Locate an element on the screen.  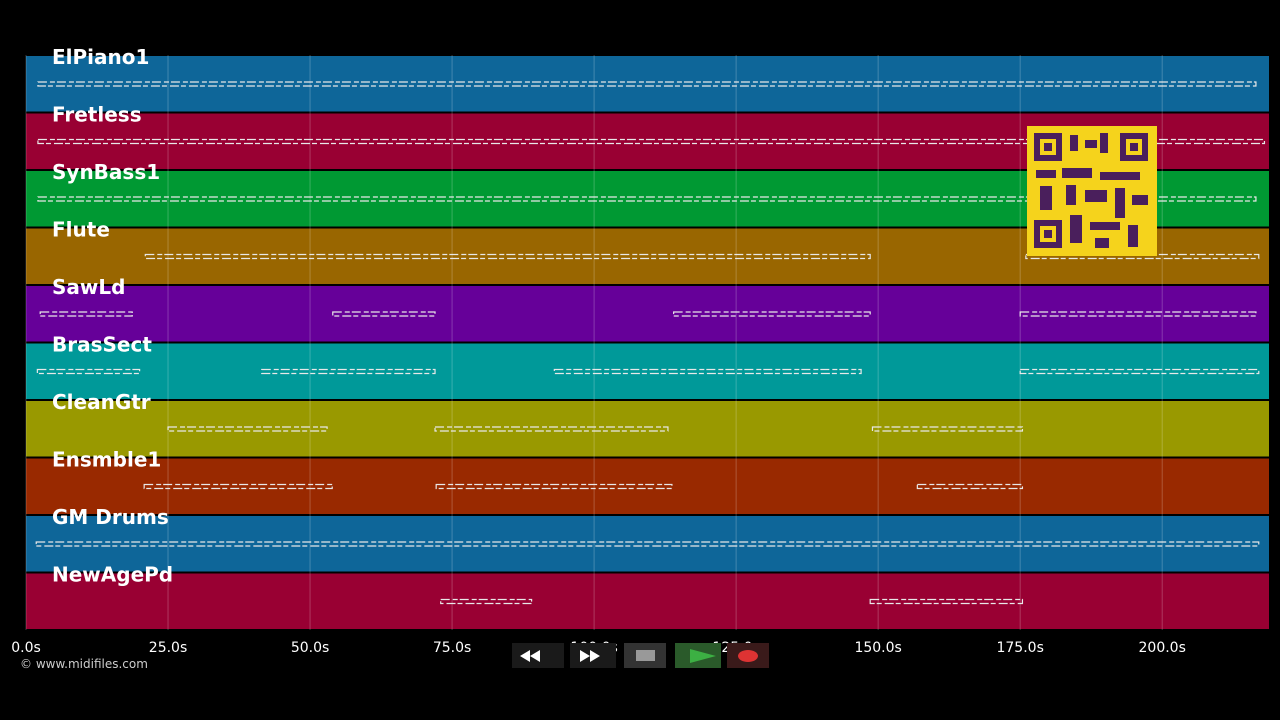
transport-controls is located at coordinates (640, 655).